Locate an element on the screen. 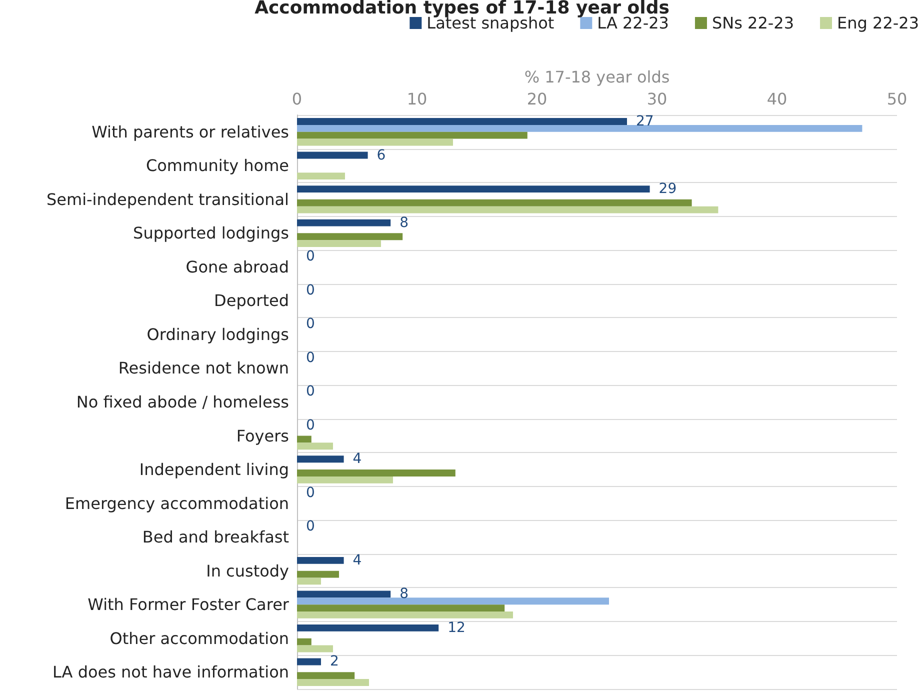 This screenshot has width=924, height=691. y-tick-label: Emergency accommodation is located at coordinates (176, 503).